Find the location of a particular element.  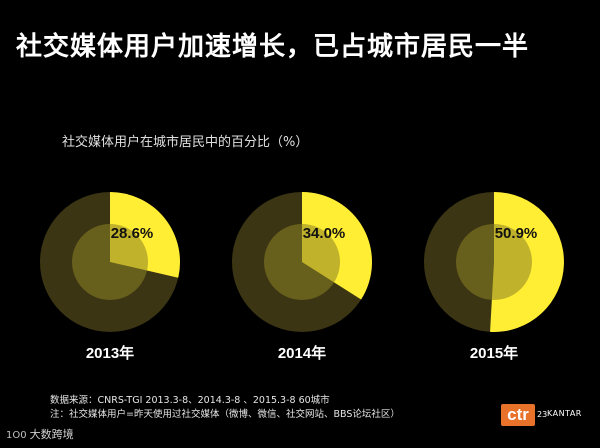

logo-number: 23 is located at coordinates (542, 414).